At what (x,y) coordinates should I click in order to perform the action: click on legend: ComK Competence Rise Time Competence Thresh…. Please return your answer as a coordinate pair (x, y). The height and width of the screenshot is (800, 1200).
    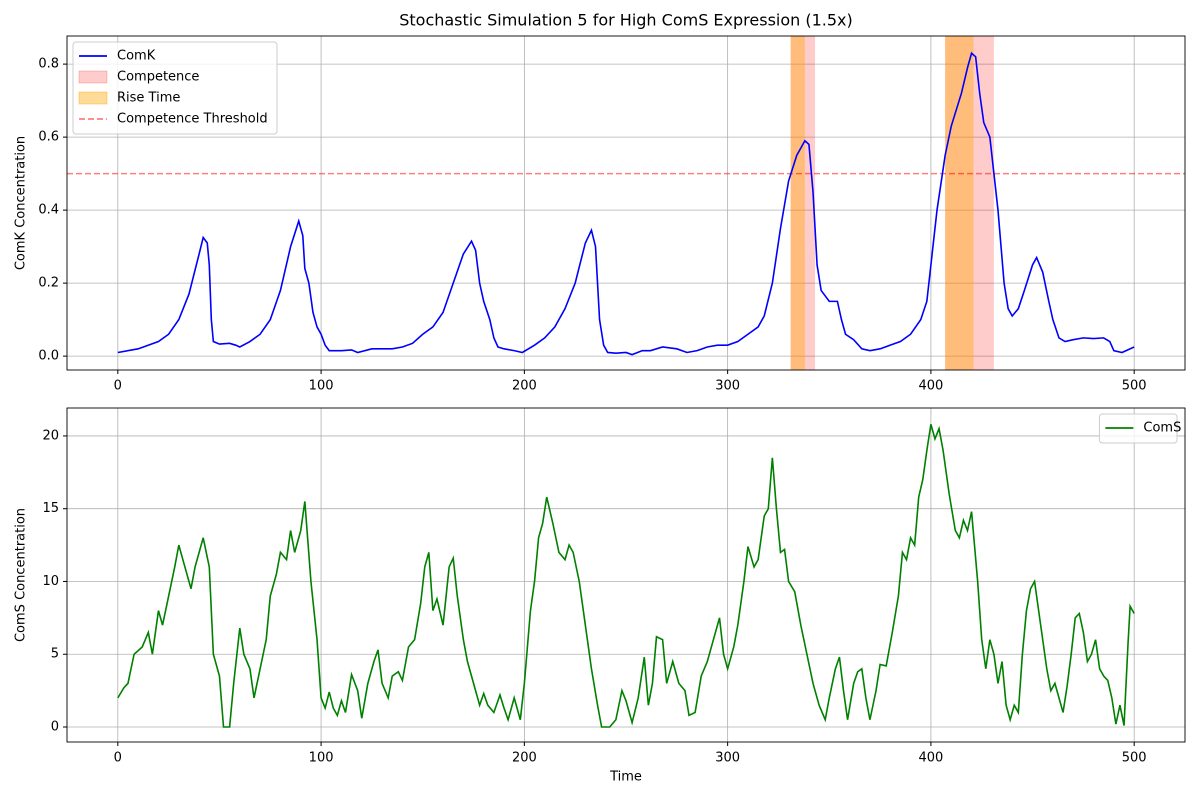
    Looking at the image, I should click on (175, 88).